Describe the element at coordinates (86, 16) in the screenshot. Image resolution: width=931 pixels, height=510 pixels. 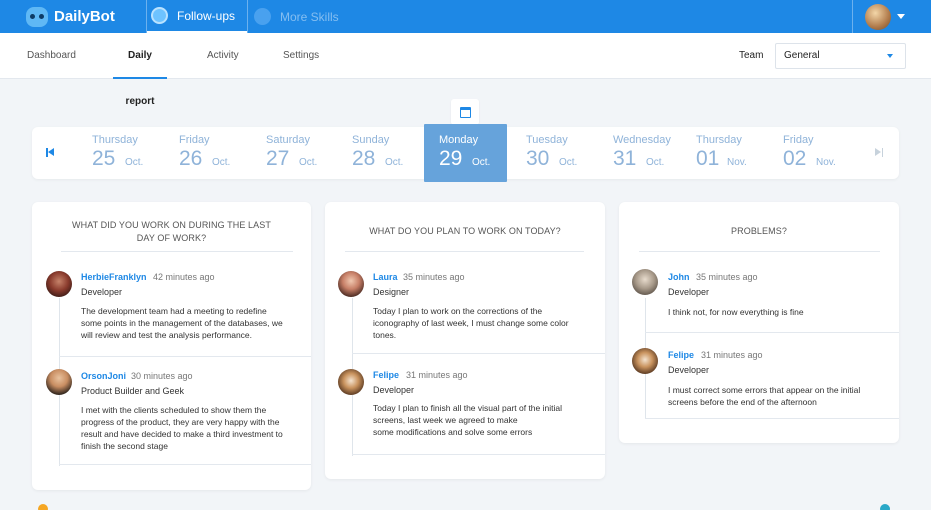
I see `brand-logo: DailyBot` at that location.